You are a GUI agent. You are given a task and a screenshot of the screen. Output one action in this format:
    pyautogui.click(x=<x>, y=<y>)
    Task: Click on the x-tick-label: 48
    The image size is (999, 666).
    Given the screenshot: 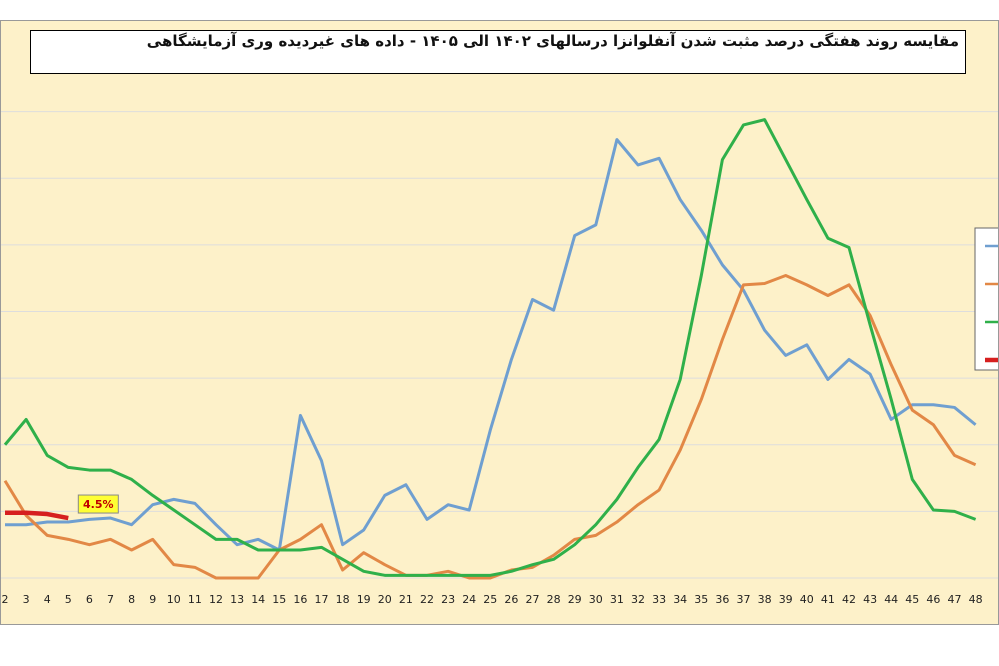 What is the action you would take?
    pyautogui.click(x=976, y=599)
    